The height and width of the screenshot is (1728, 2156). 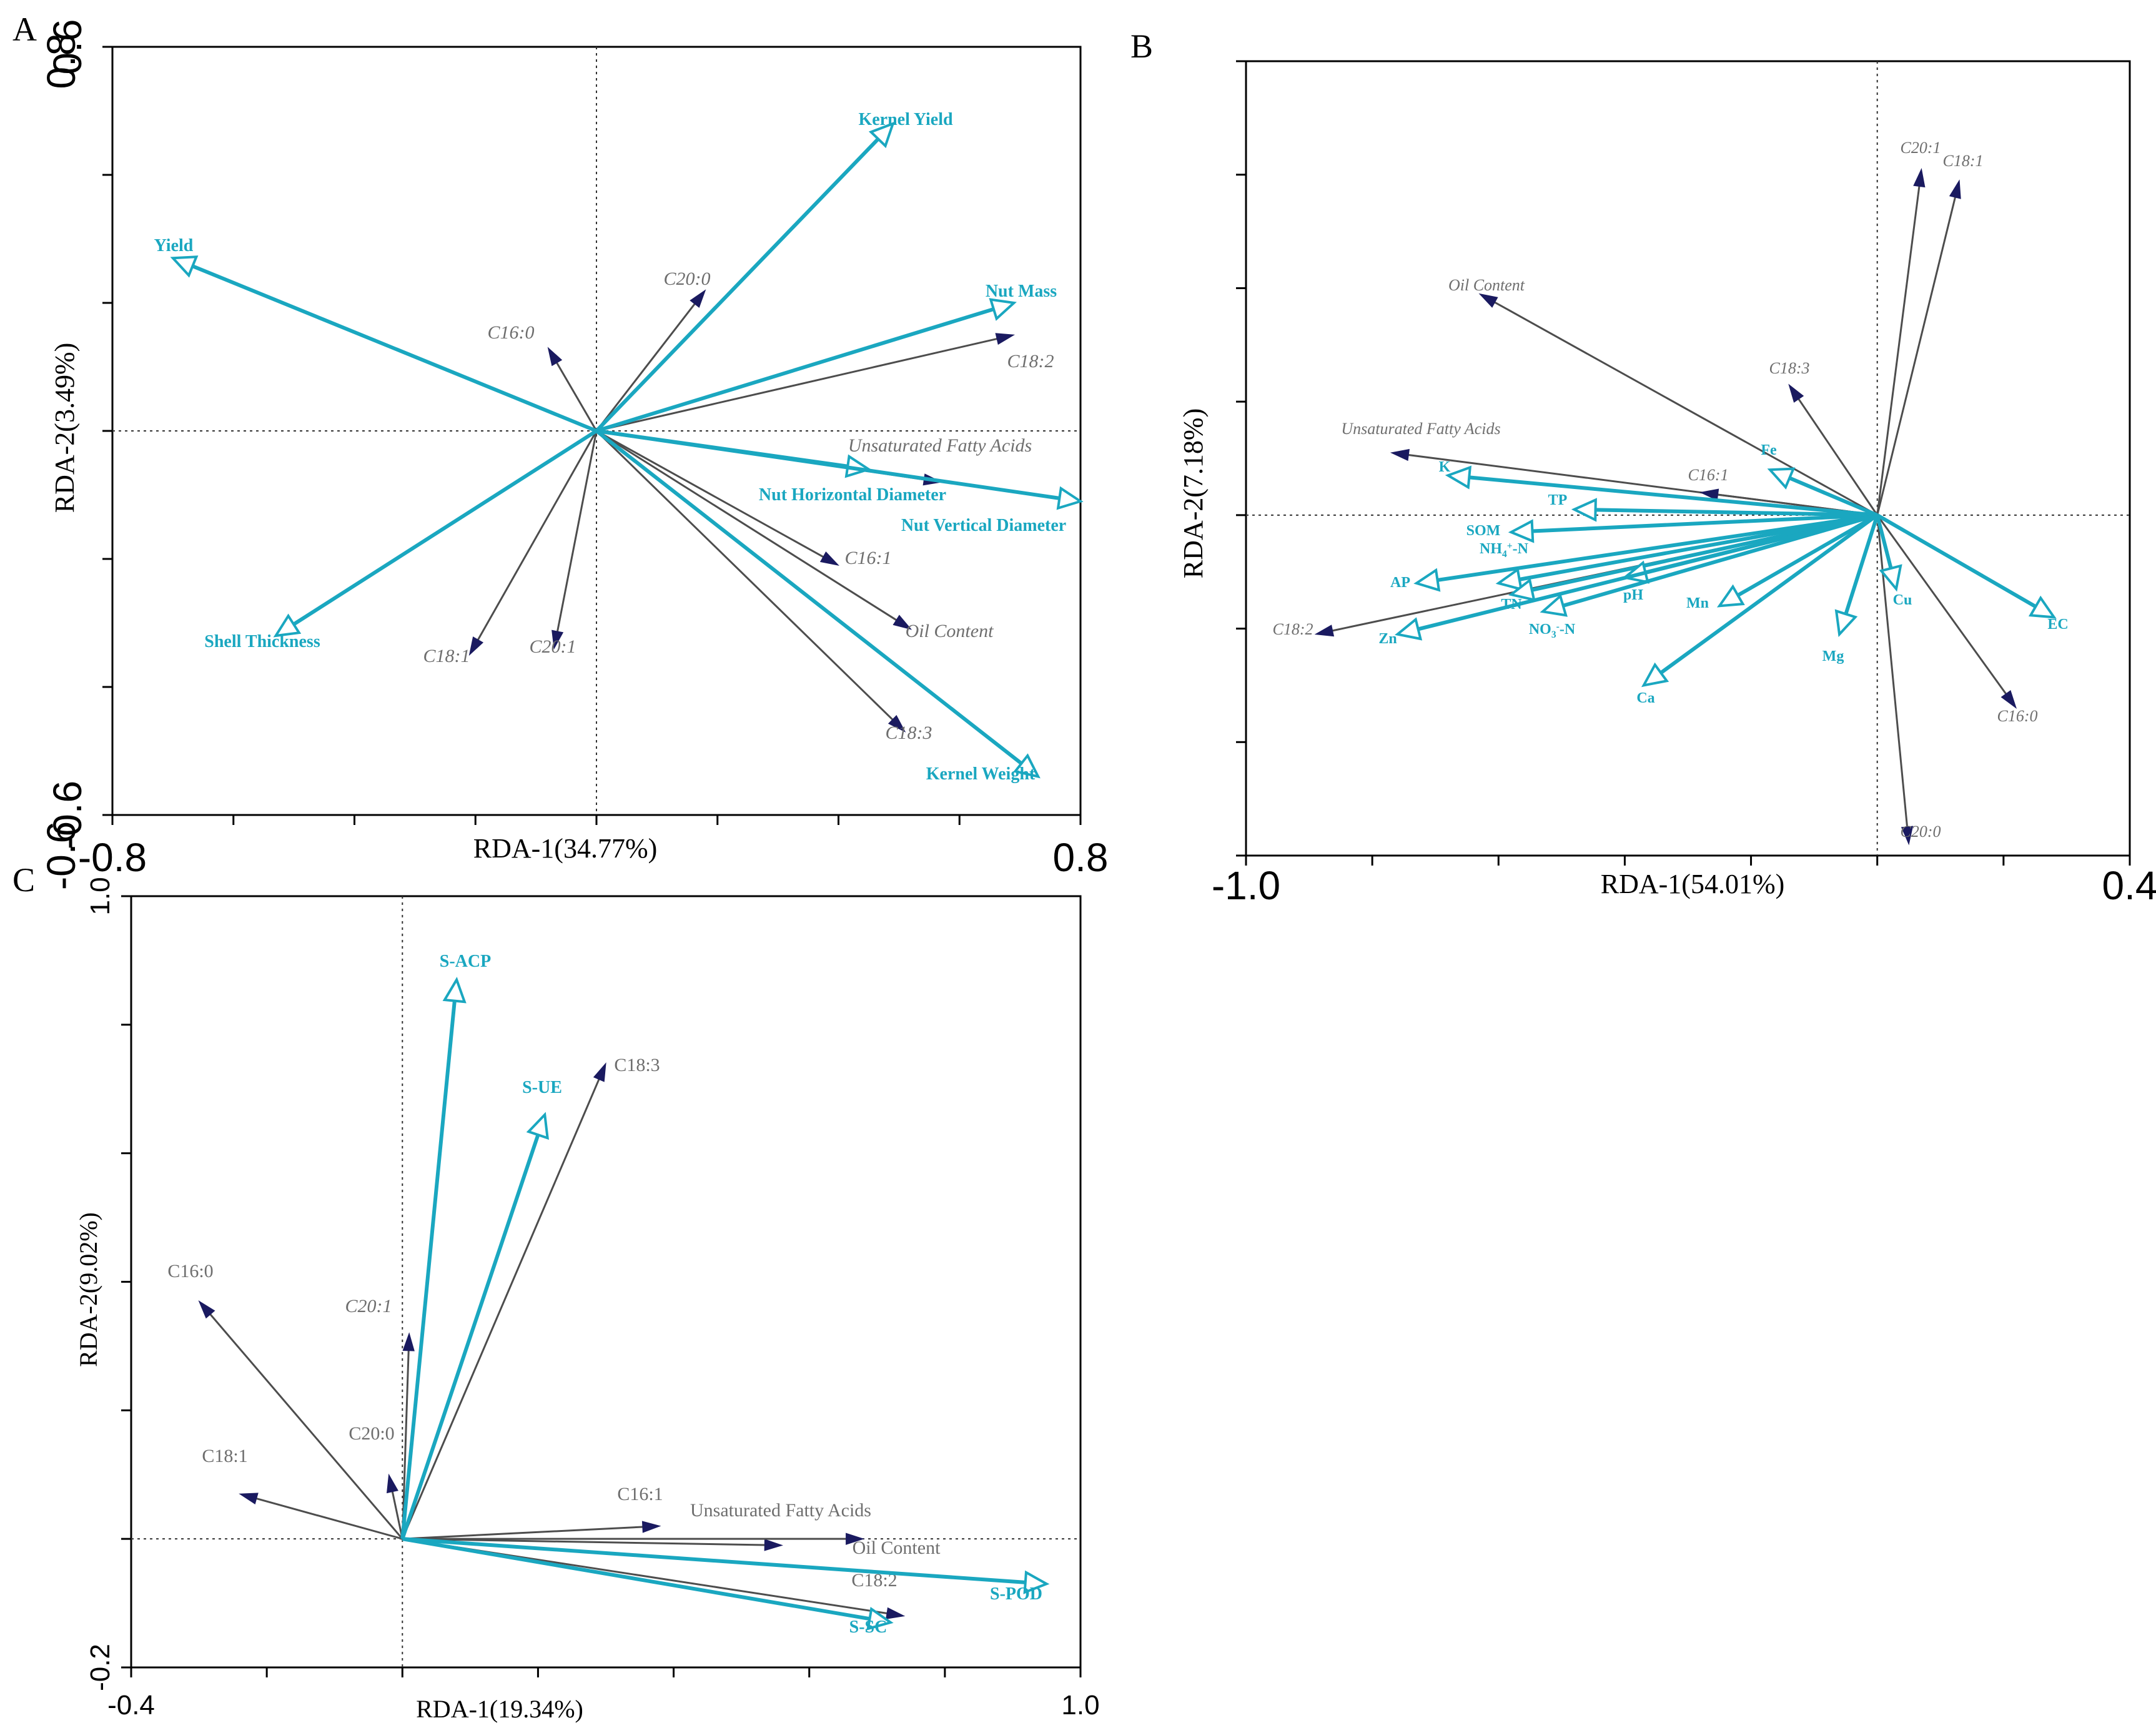 I want to click on y-tick-label: -0.2, so click(x=100, y=1667).